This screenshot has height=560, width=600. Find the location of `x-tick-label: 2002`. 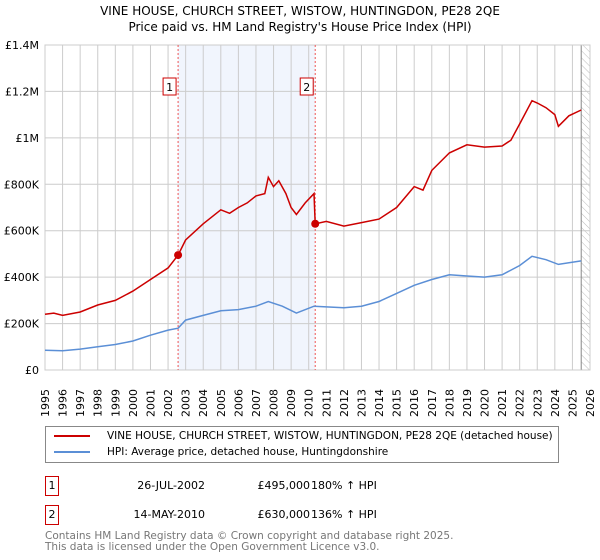

x-tick-label: 2002 is located at coordinates (168, 403).